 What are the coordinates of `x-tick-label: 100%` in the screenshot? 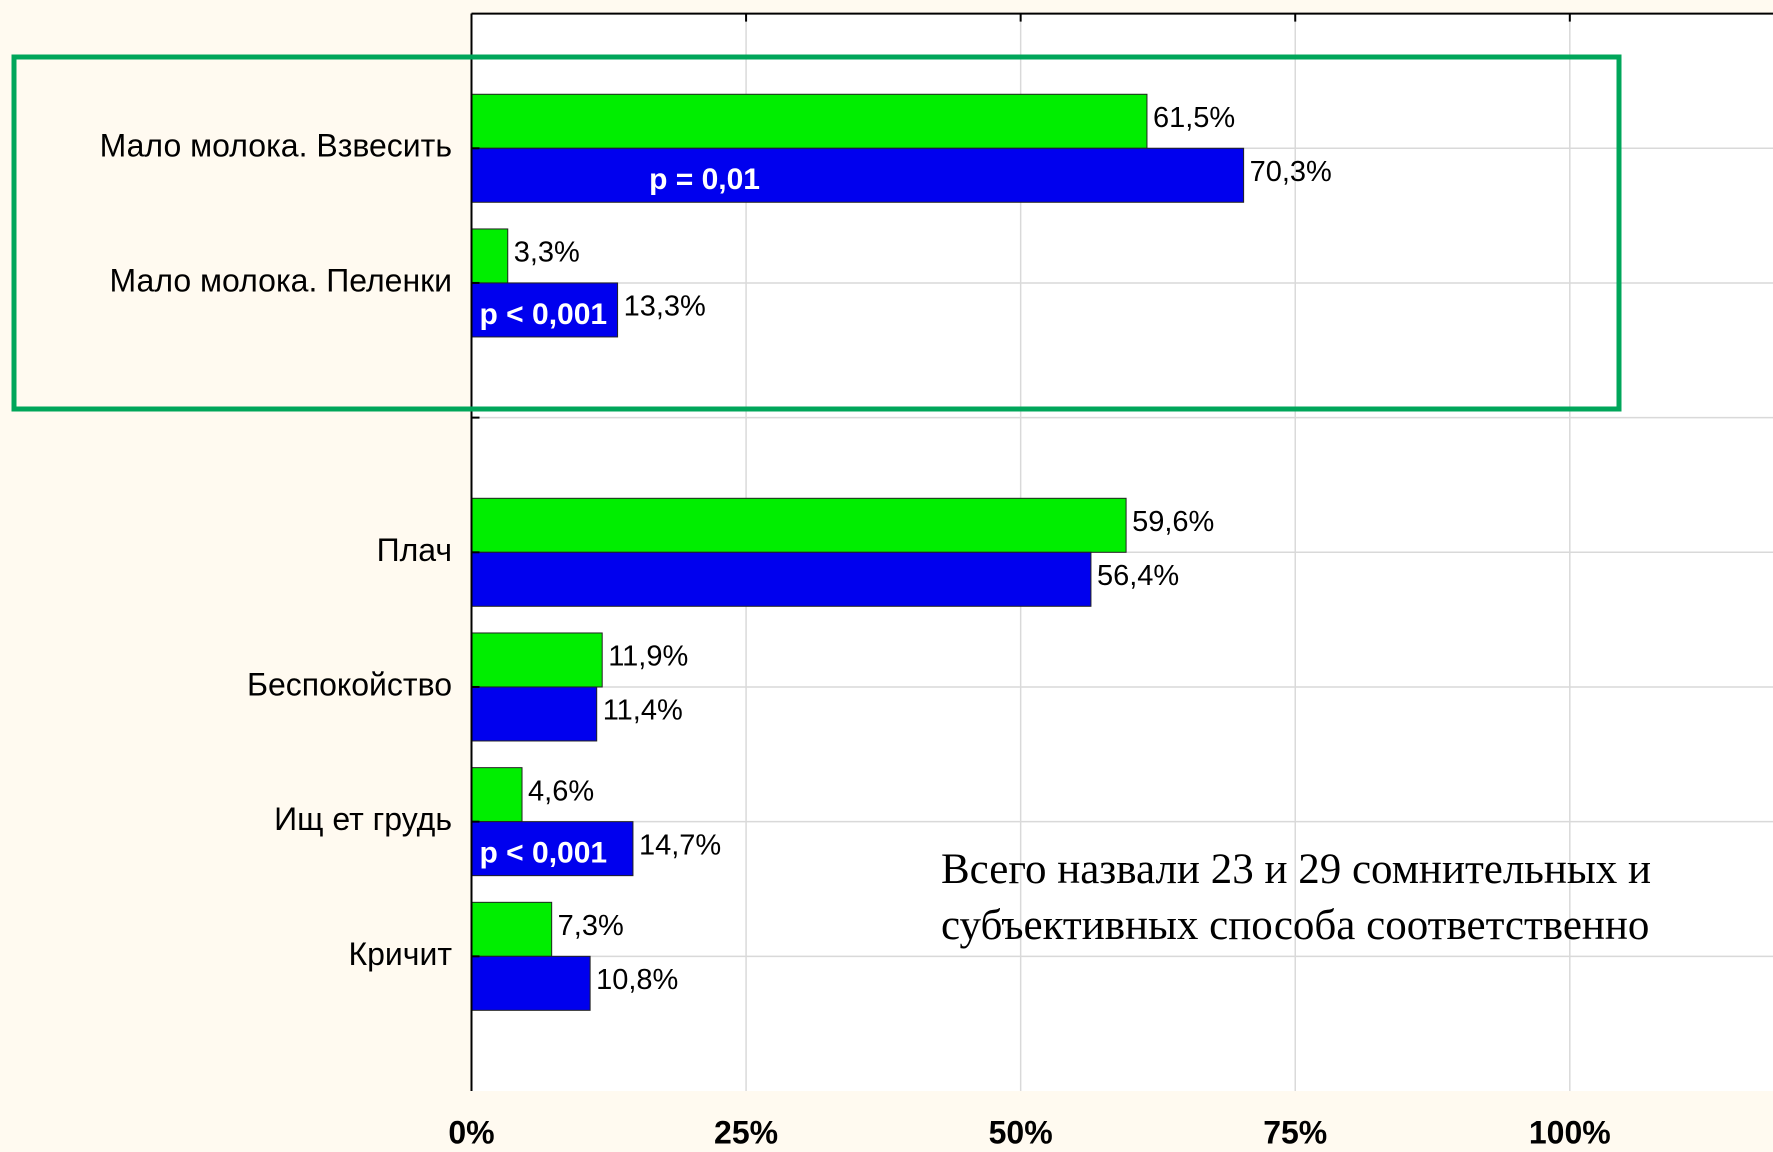 It's located at (1570, 1132).